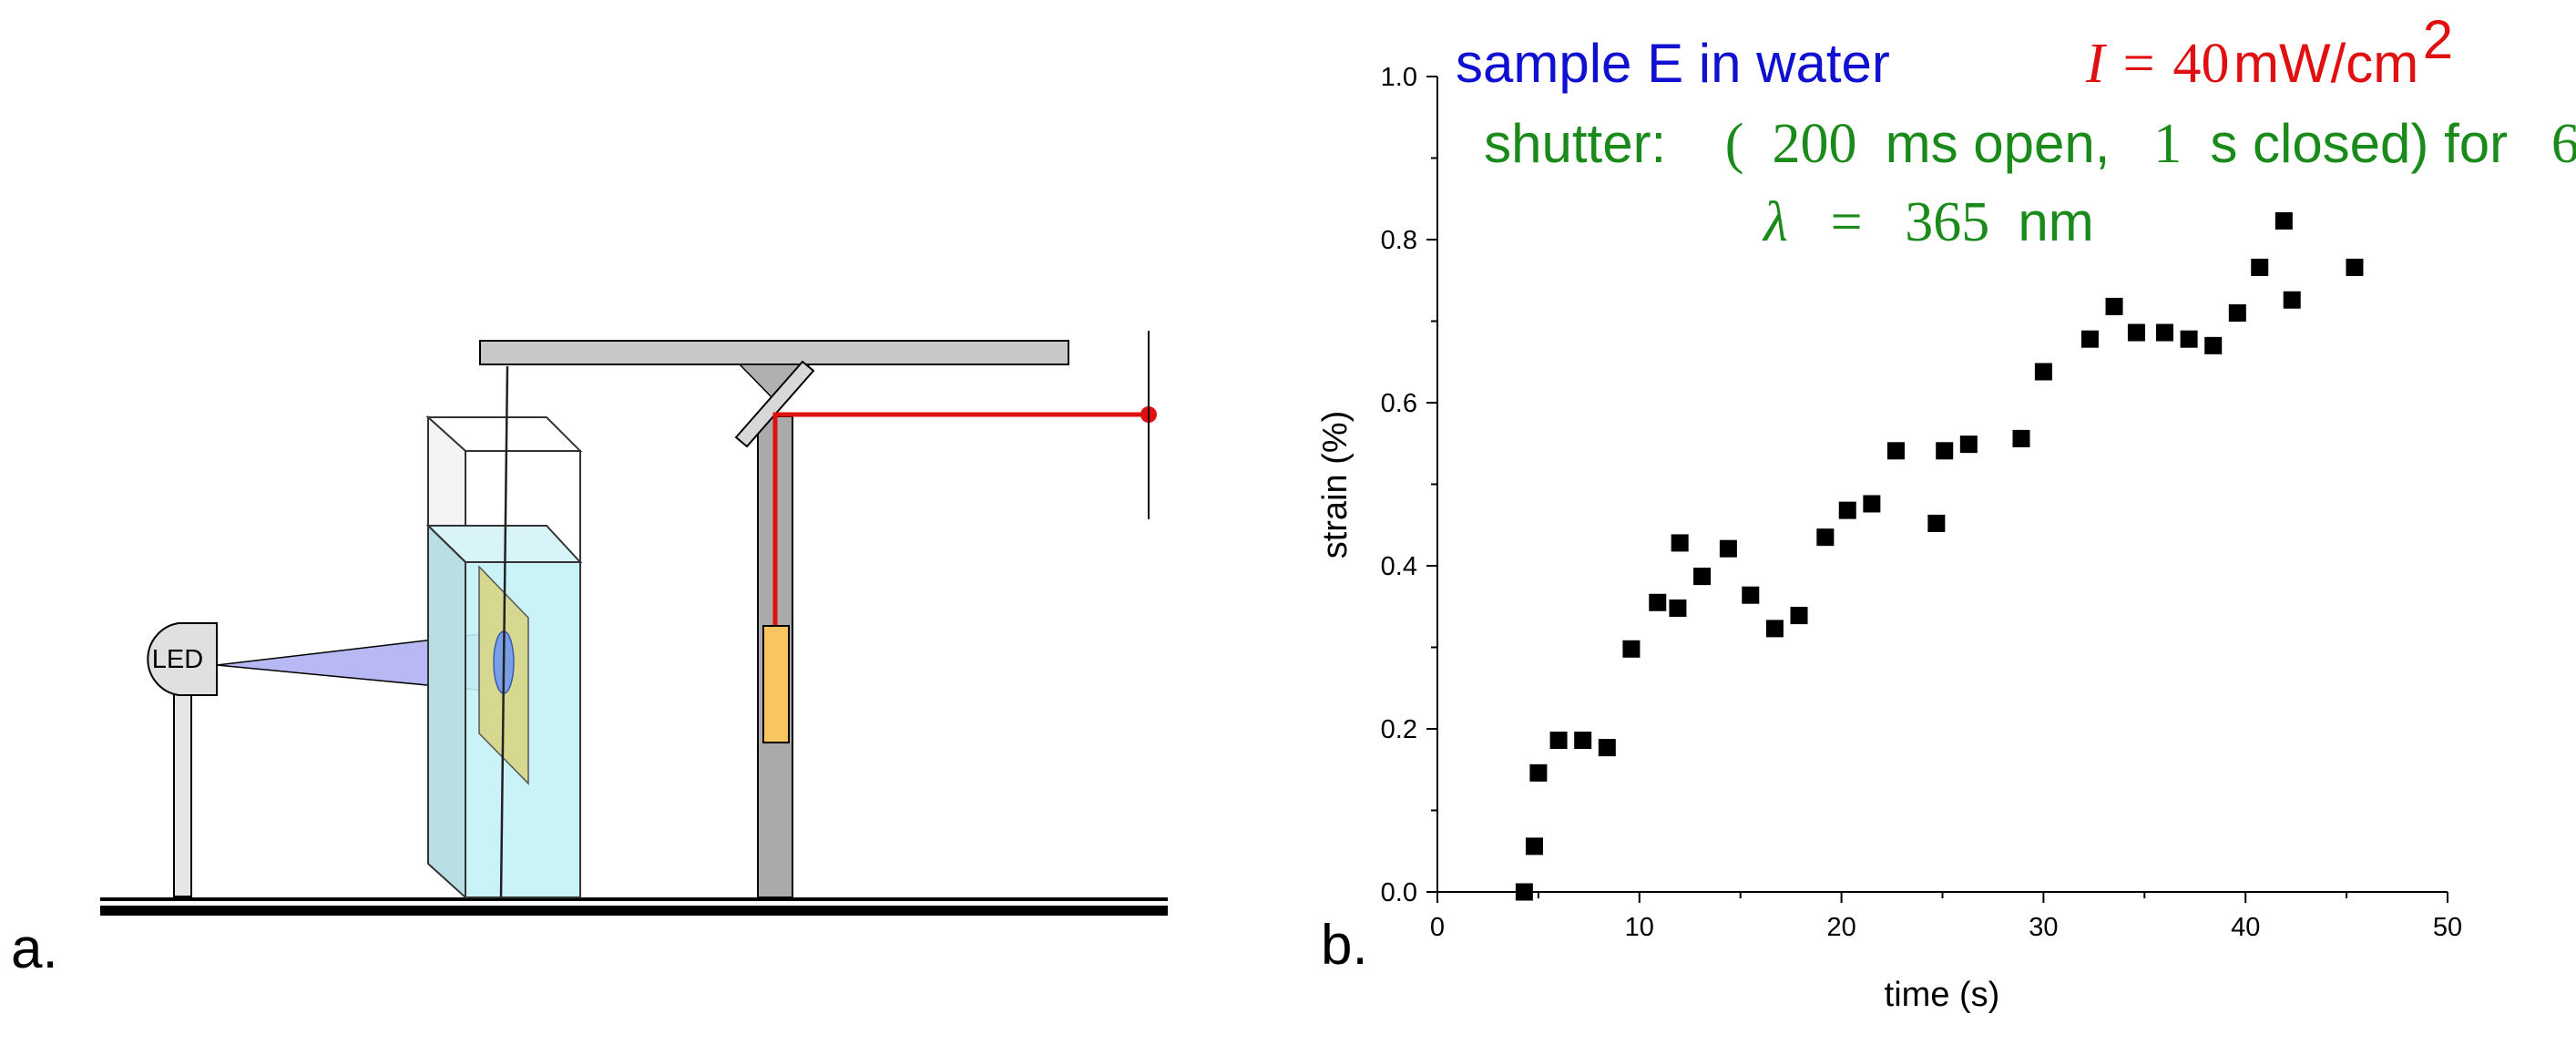  I want to click on x-axis-ticks: 0 10 20 30 40 50, so click(1946, 917).